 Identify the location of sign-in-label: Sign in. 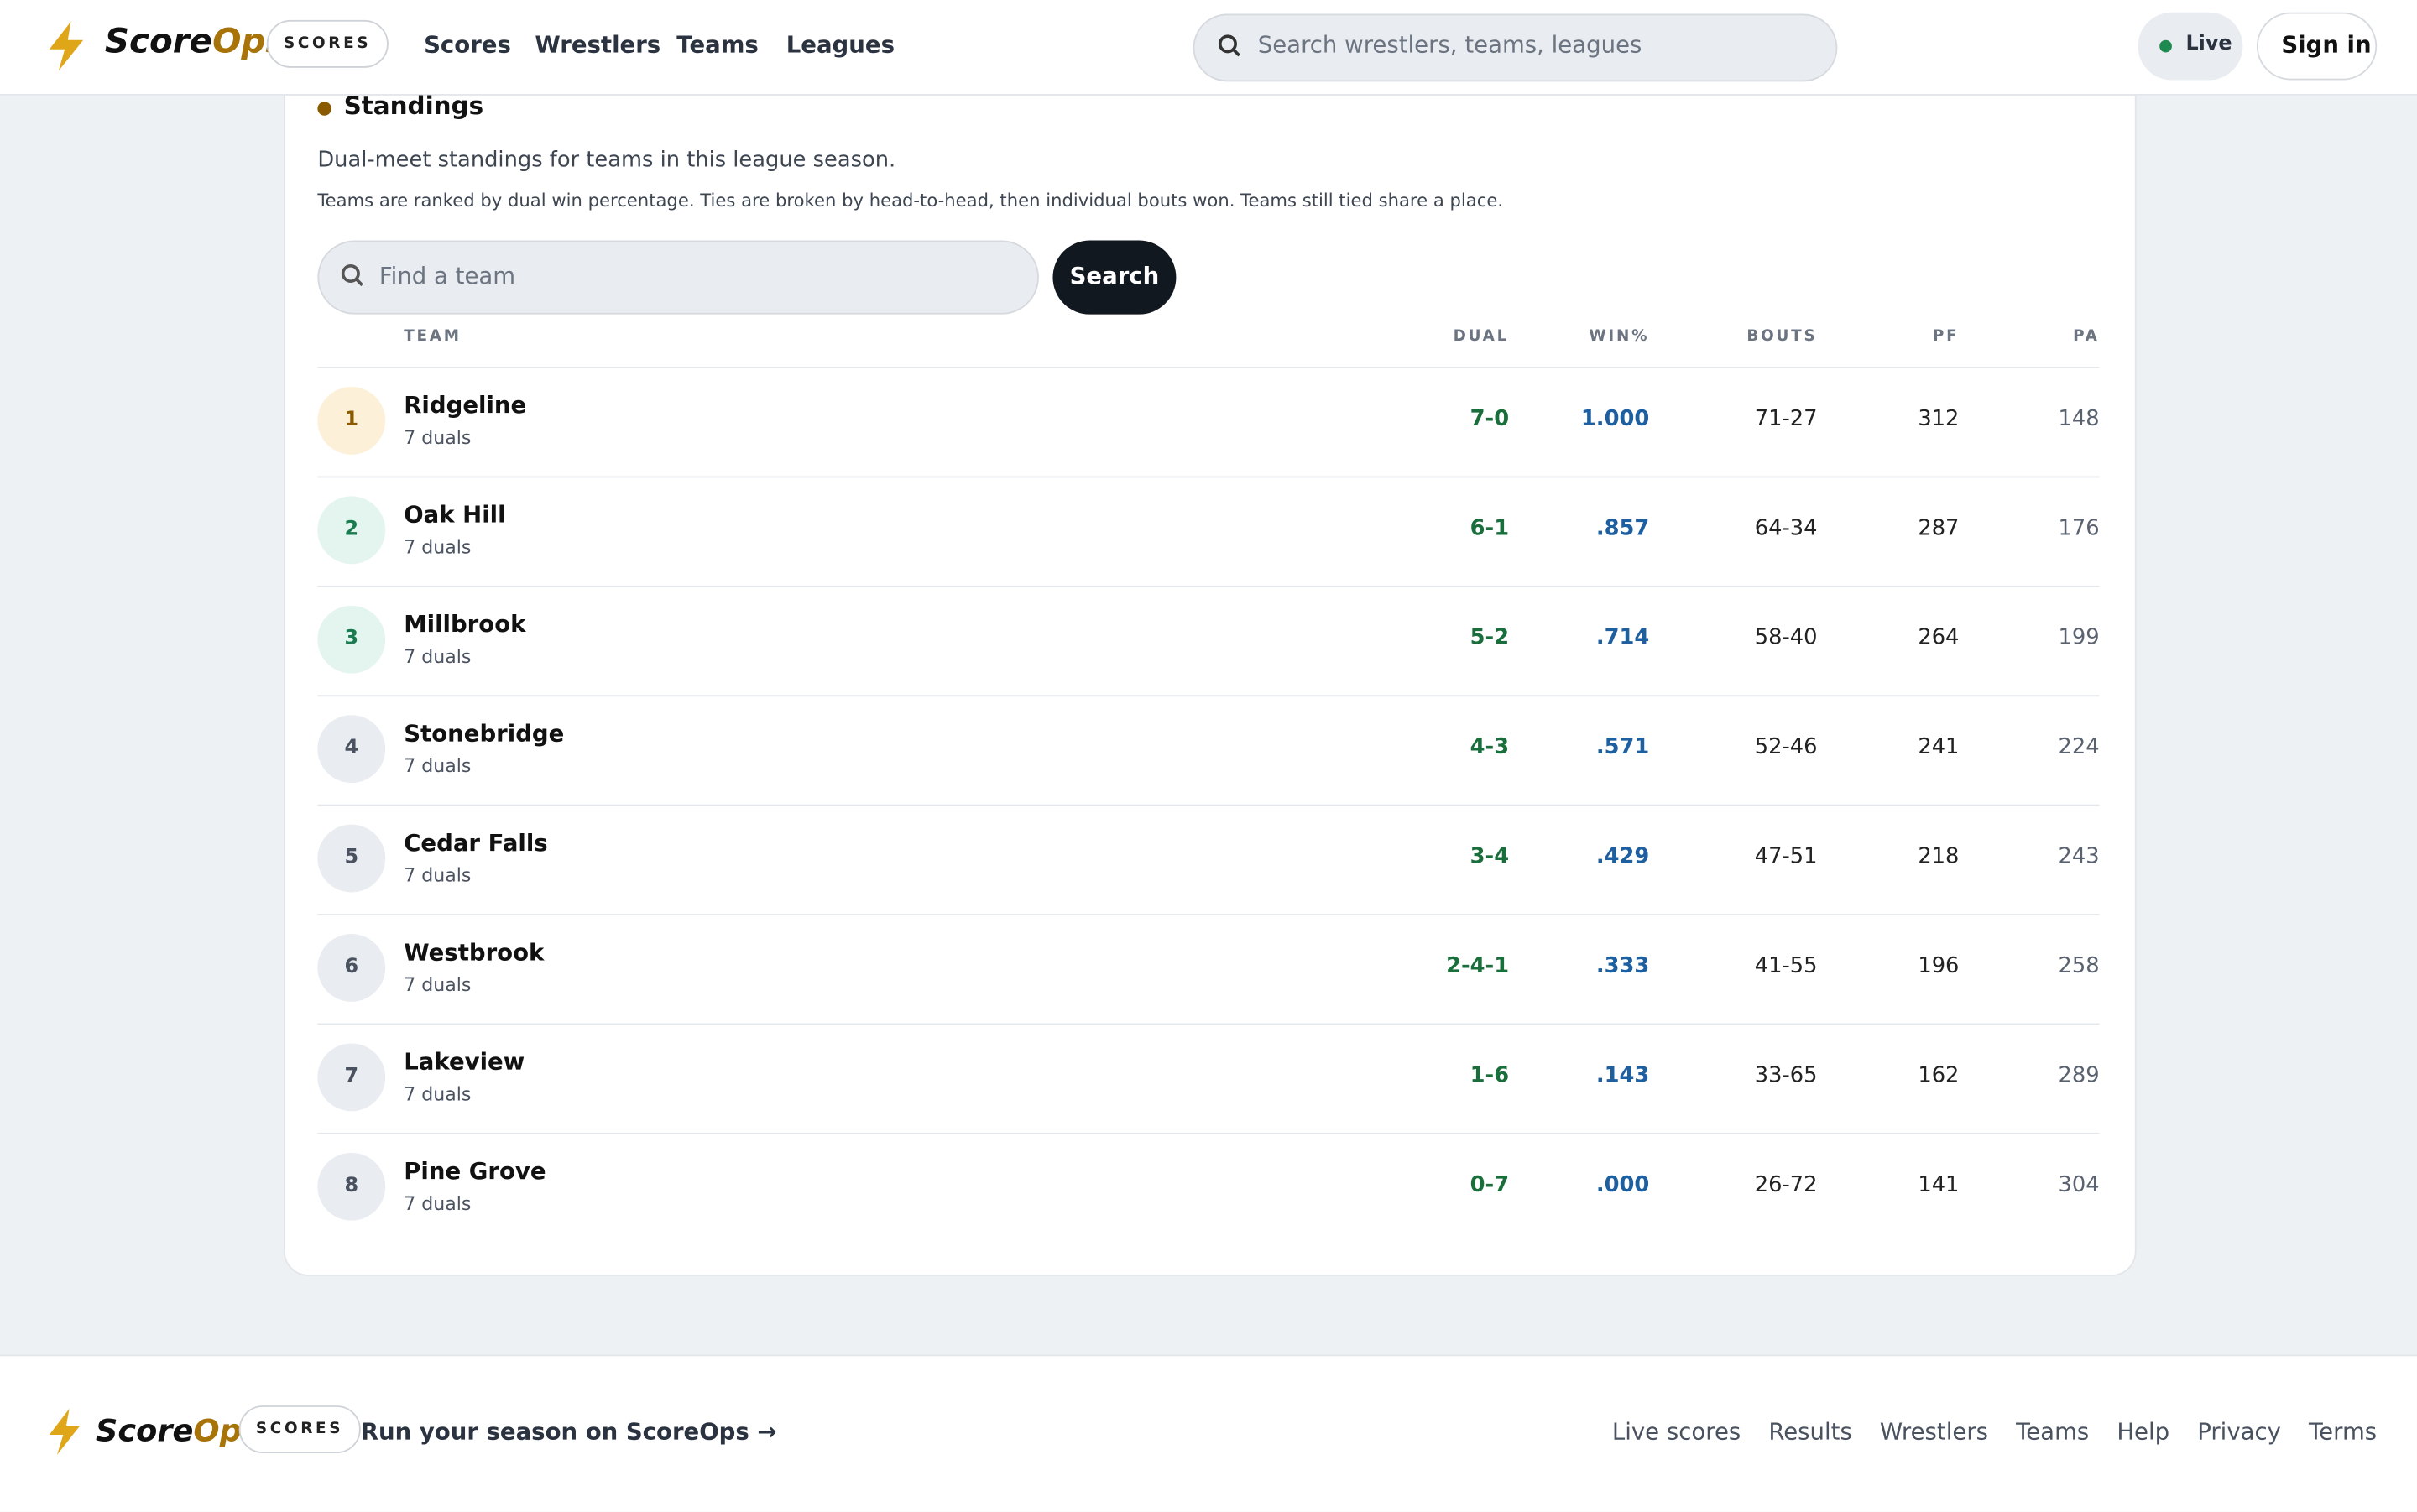
(2326, 44).